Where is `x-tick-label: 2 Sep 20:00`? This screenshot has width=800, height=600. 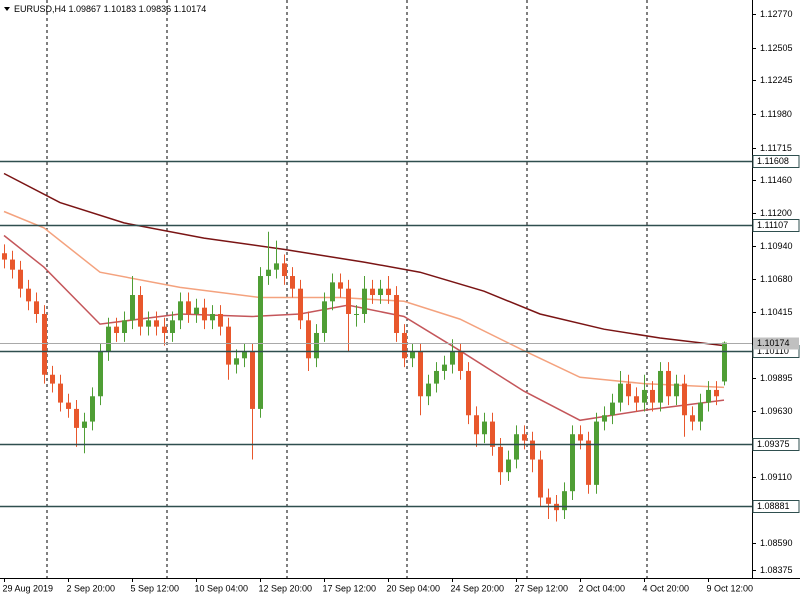 x-tick-label: 2 Sep 20:00 is located at coordinates (91, 588).